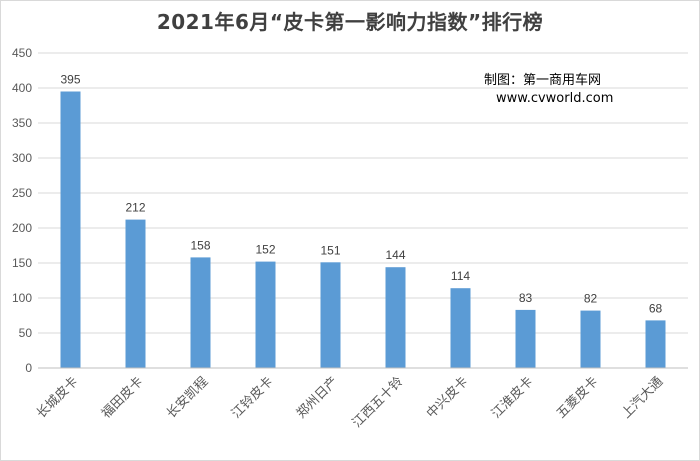  Describe the element at coordinates (317, 397) in the screenshot. I see `x-category-label: 郑州日产` at that location.